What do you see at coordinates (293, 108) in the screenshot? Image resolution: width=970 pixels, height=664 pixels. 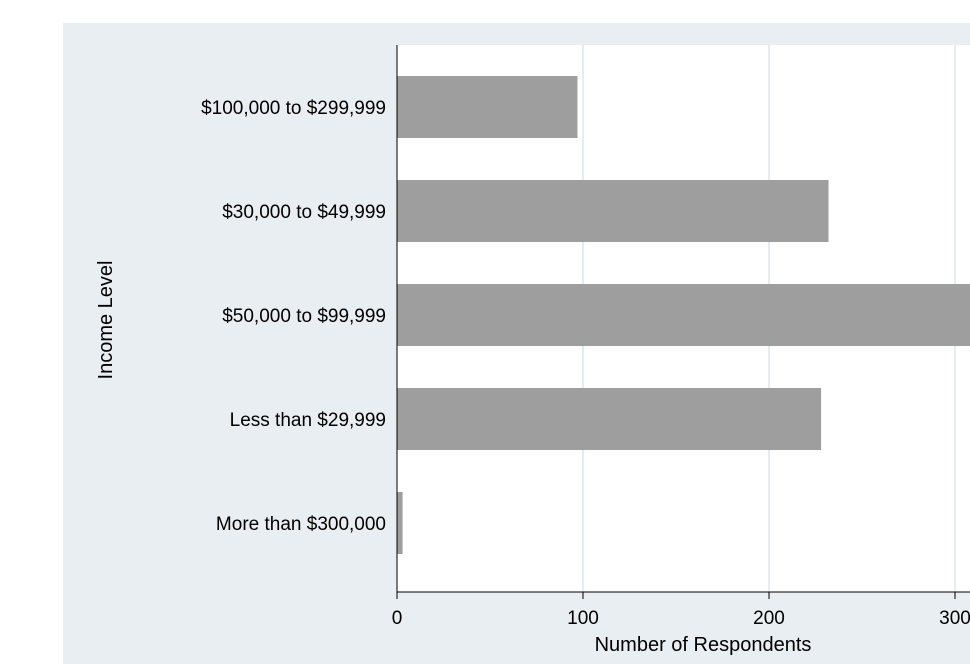 I see `category-label: $100,000 to $299,999` at bounding box center [293, 108].